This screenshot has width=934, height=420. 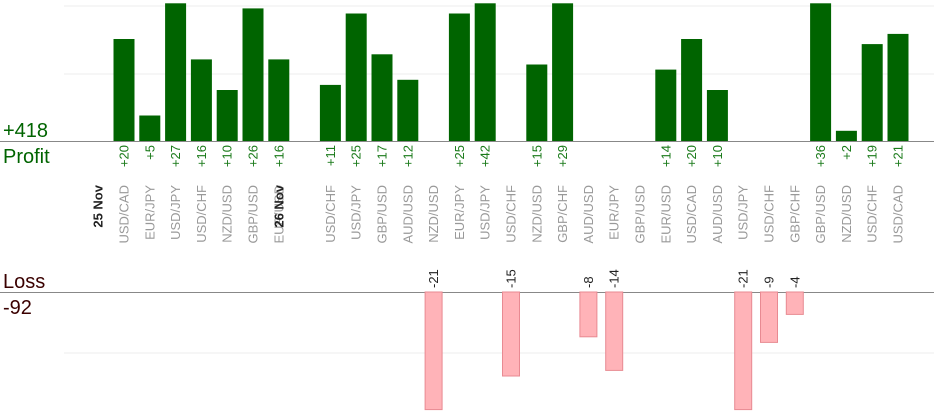 I want to click on loss-label: Loss, so click(x=24, y=282).